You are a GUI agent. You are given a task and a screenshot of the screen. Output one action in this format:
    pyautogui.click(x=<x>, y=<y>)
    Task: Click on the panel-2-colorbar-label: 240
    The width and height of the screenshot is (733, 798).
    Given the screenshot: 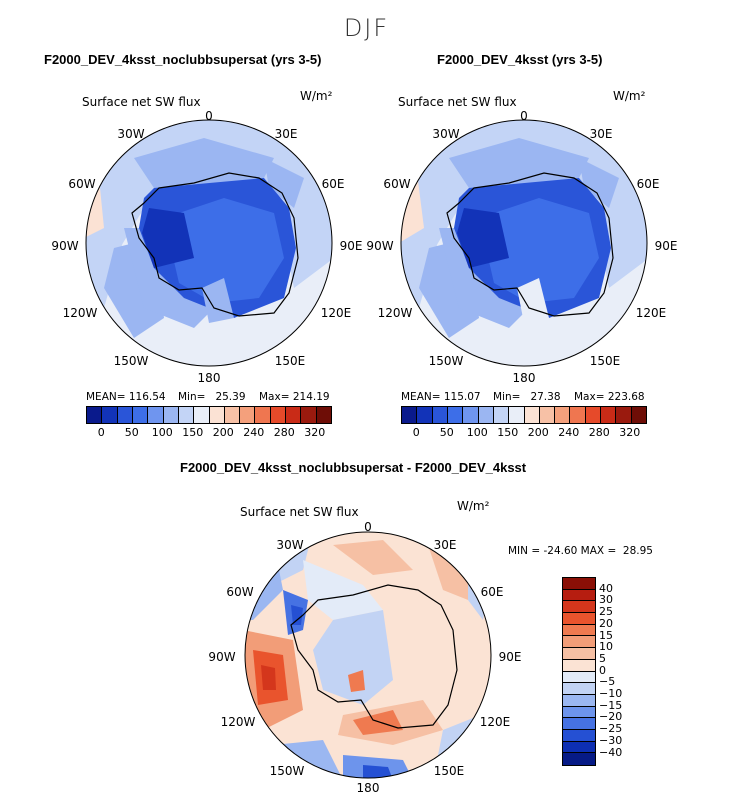 What is the action you would take?
    pyautogui.click(x=569, y=432)
    